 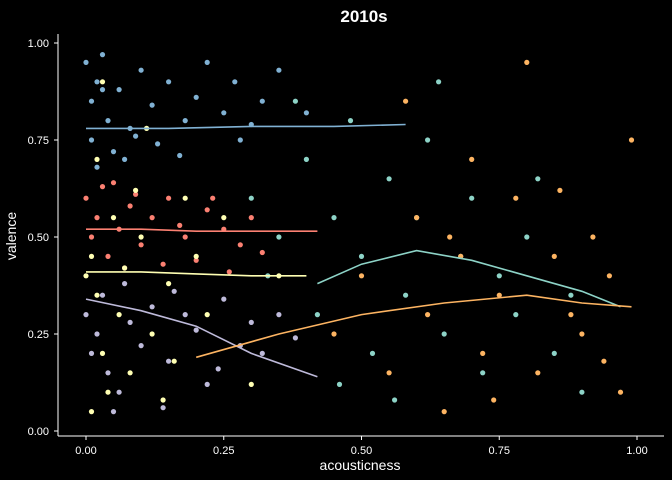 What do you see at coordinates (38, 44) in the screenshot?
I see `y-tick-label: 1.00` at bounding box center [38, 44].